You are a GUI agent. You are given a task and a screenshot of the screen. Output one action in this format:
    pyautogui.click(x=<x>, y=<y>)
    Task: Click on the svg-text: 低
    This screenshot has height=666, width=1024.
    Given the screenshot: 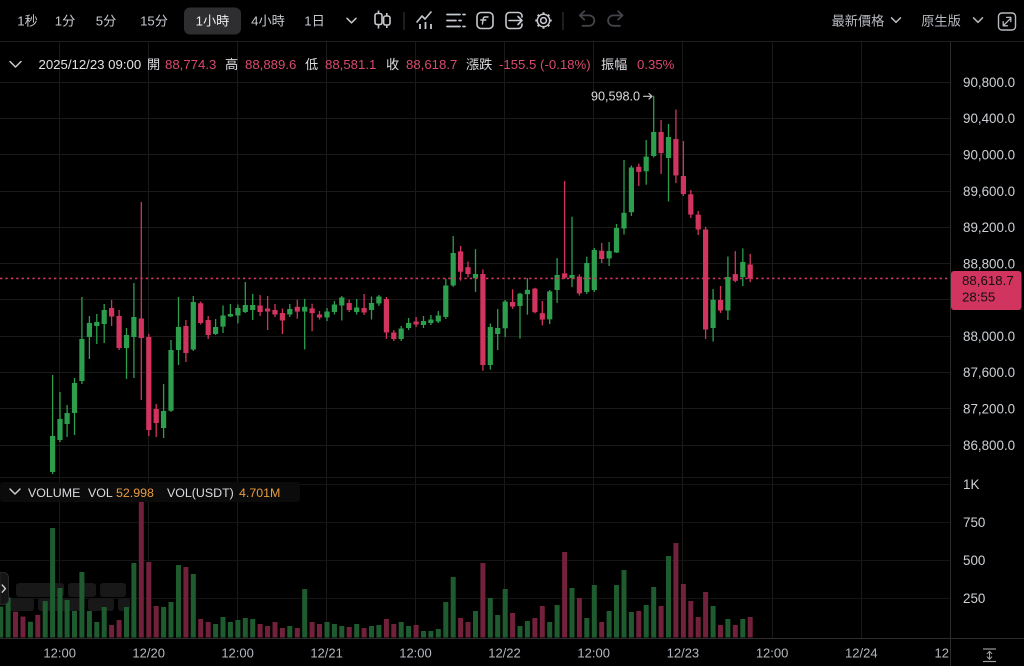 What is the action you would take?
    pyautogui.click(x=311, y=64)
    